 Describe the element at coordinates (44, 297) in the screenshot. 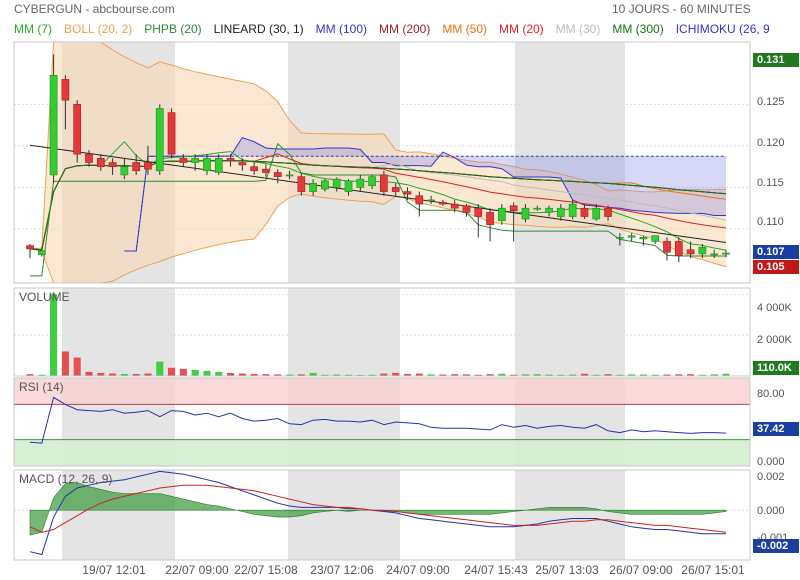

I see `volume-panel-label: VOLUME` at that location.